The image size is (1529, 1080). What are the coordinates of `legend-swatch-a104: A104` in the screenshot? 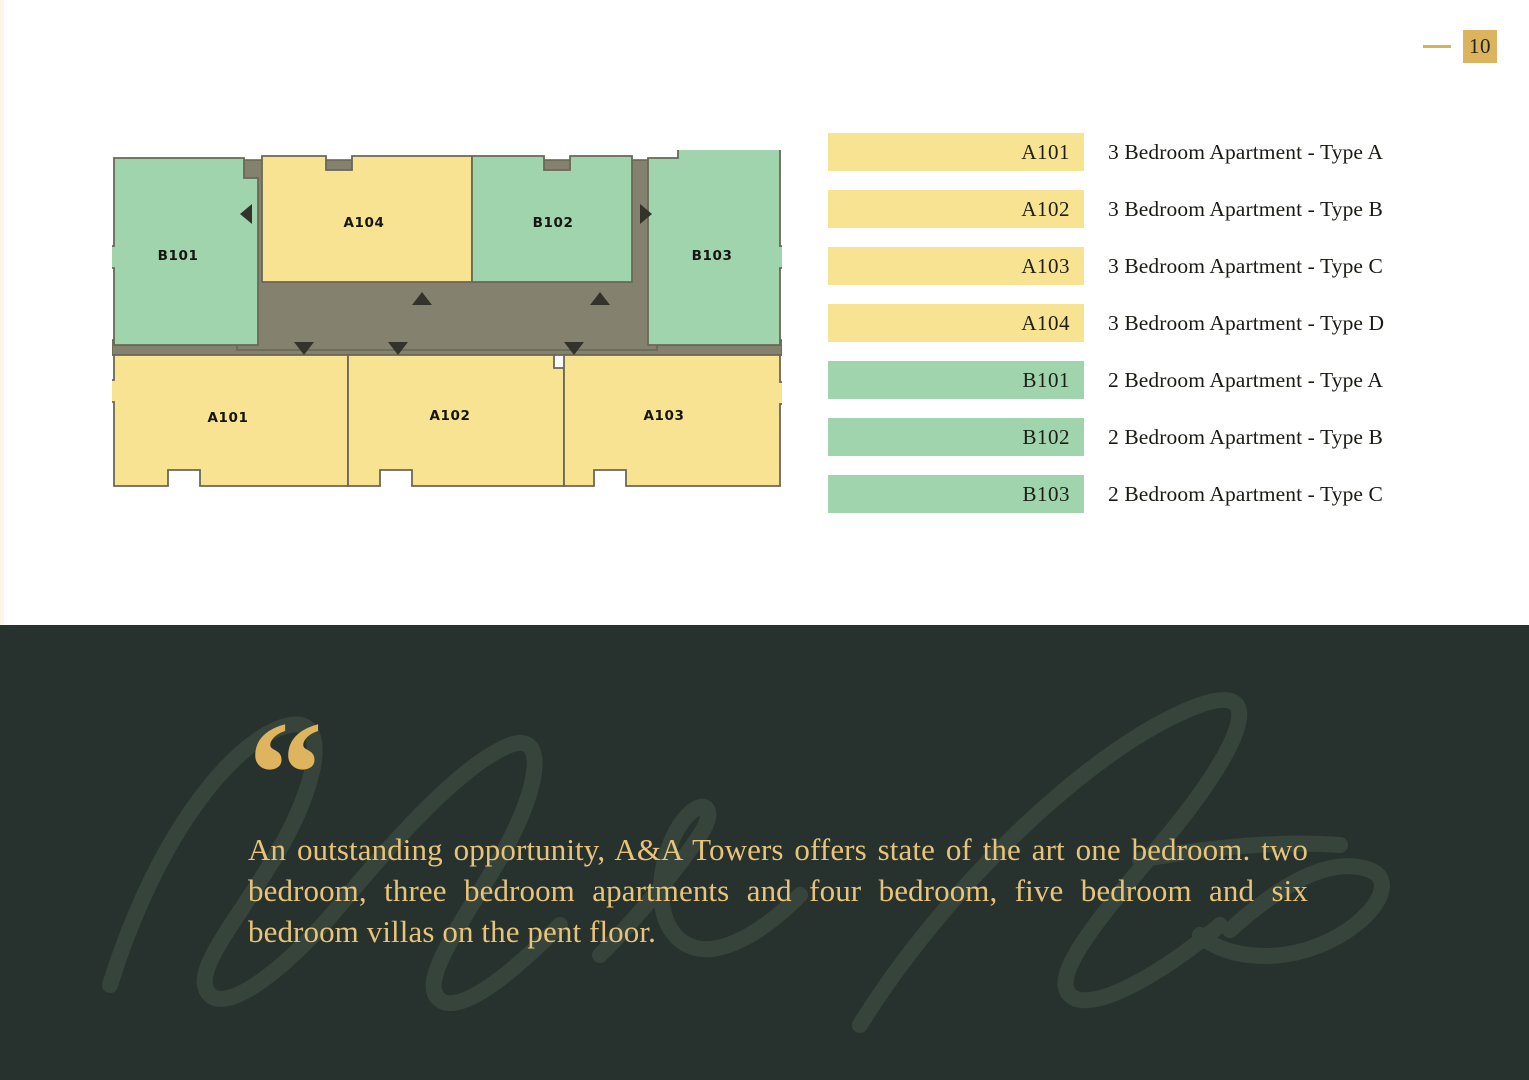 It's located at (956, 323).